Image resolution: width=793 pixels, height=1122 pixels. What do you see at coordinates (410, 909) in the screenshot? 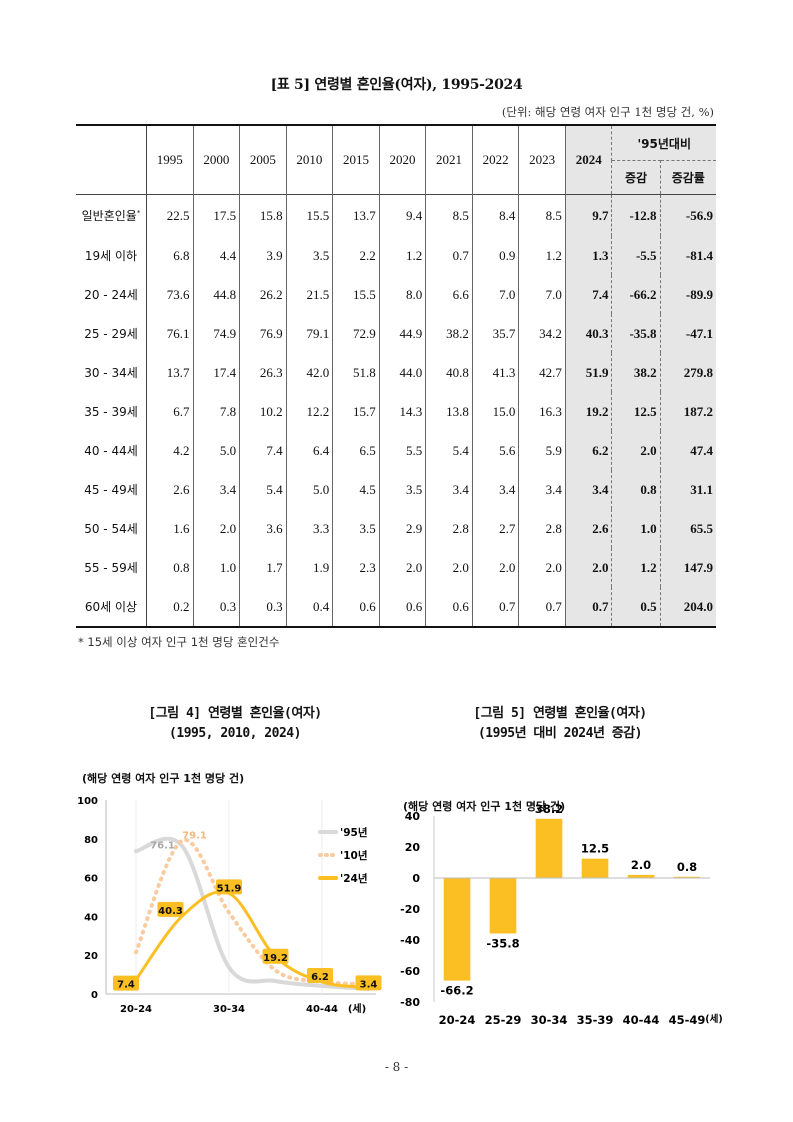
I see `y-tick-label: -20` at bounding box center [410, 909].